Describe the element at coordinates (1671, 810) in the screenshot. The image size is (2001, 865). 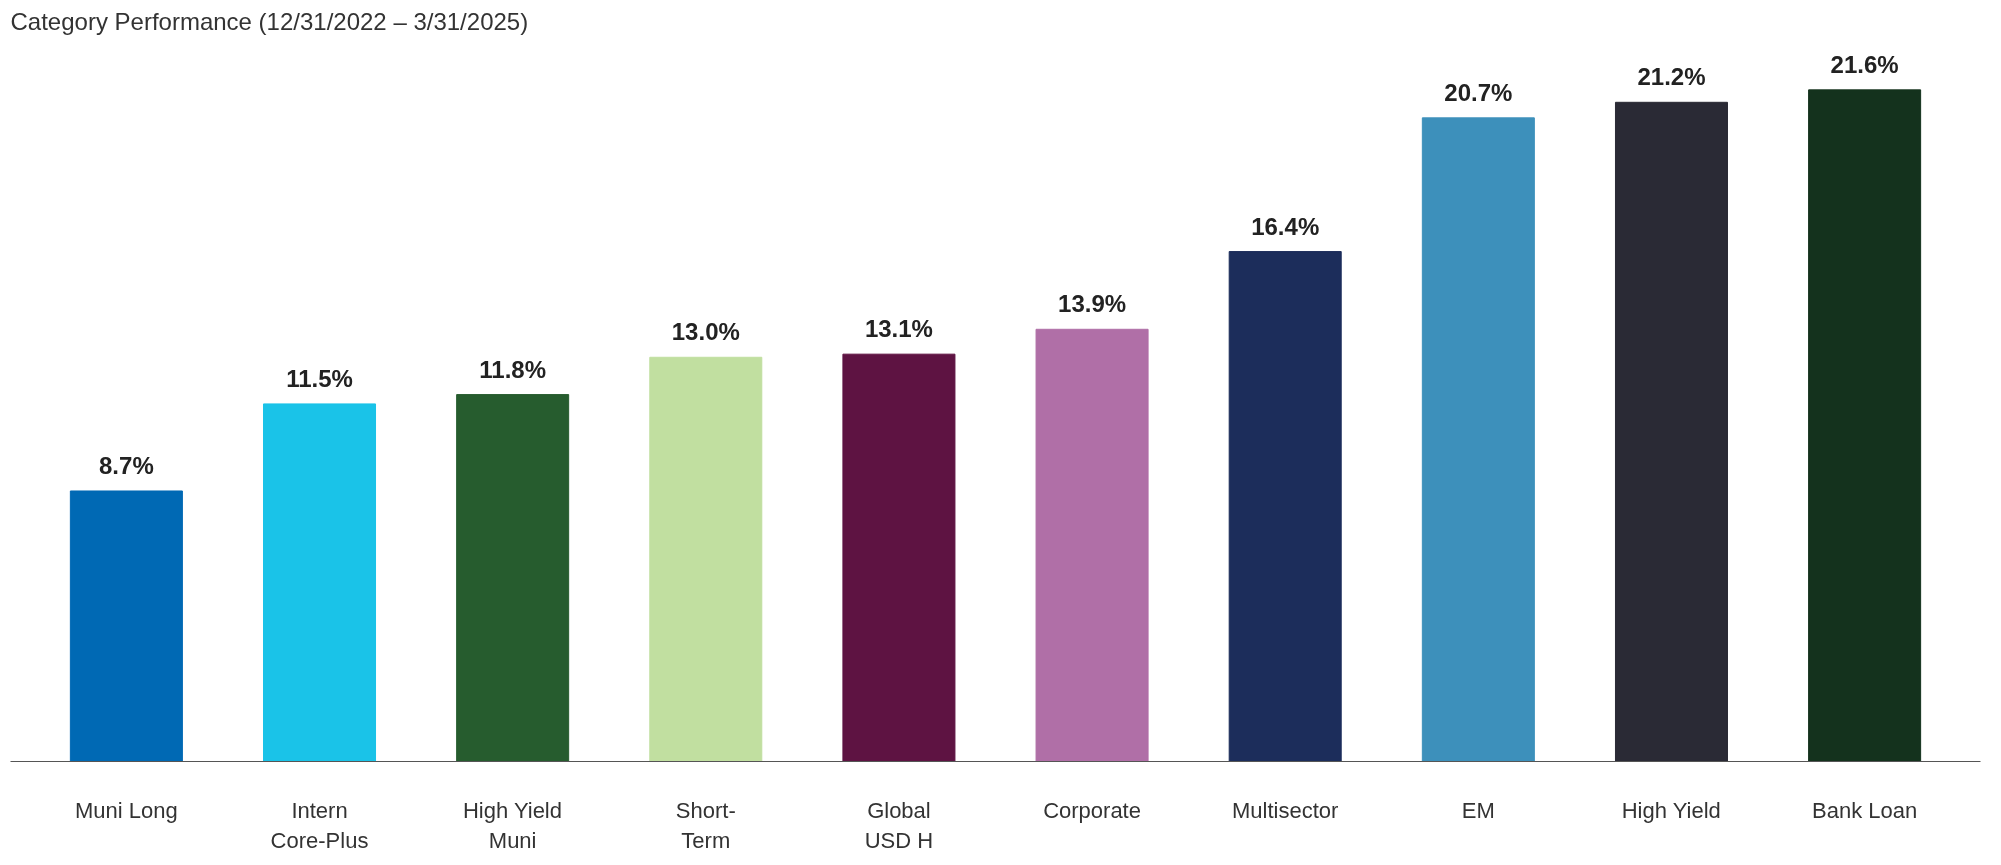
I see `x-tick-label: High Yield` at that location.